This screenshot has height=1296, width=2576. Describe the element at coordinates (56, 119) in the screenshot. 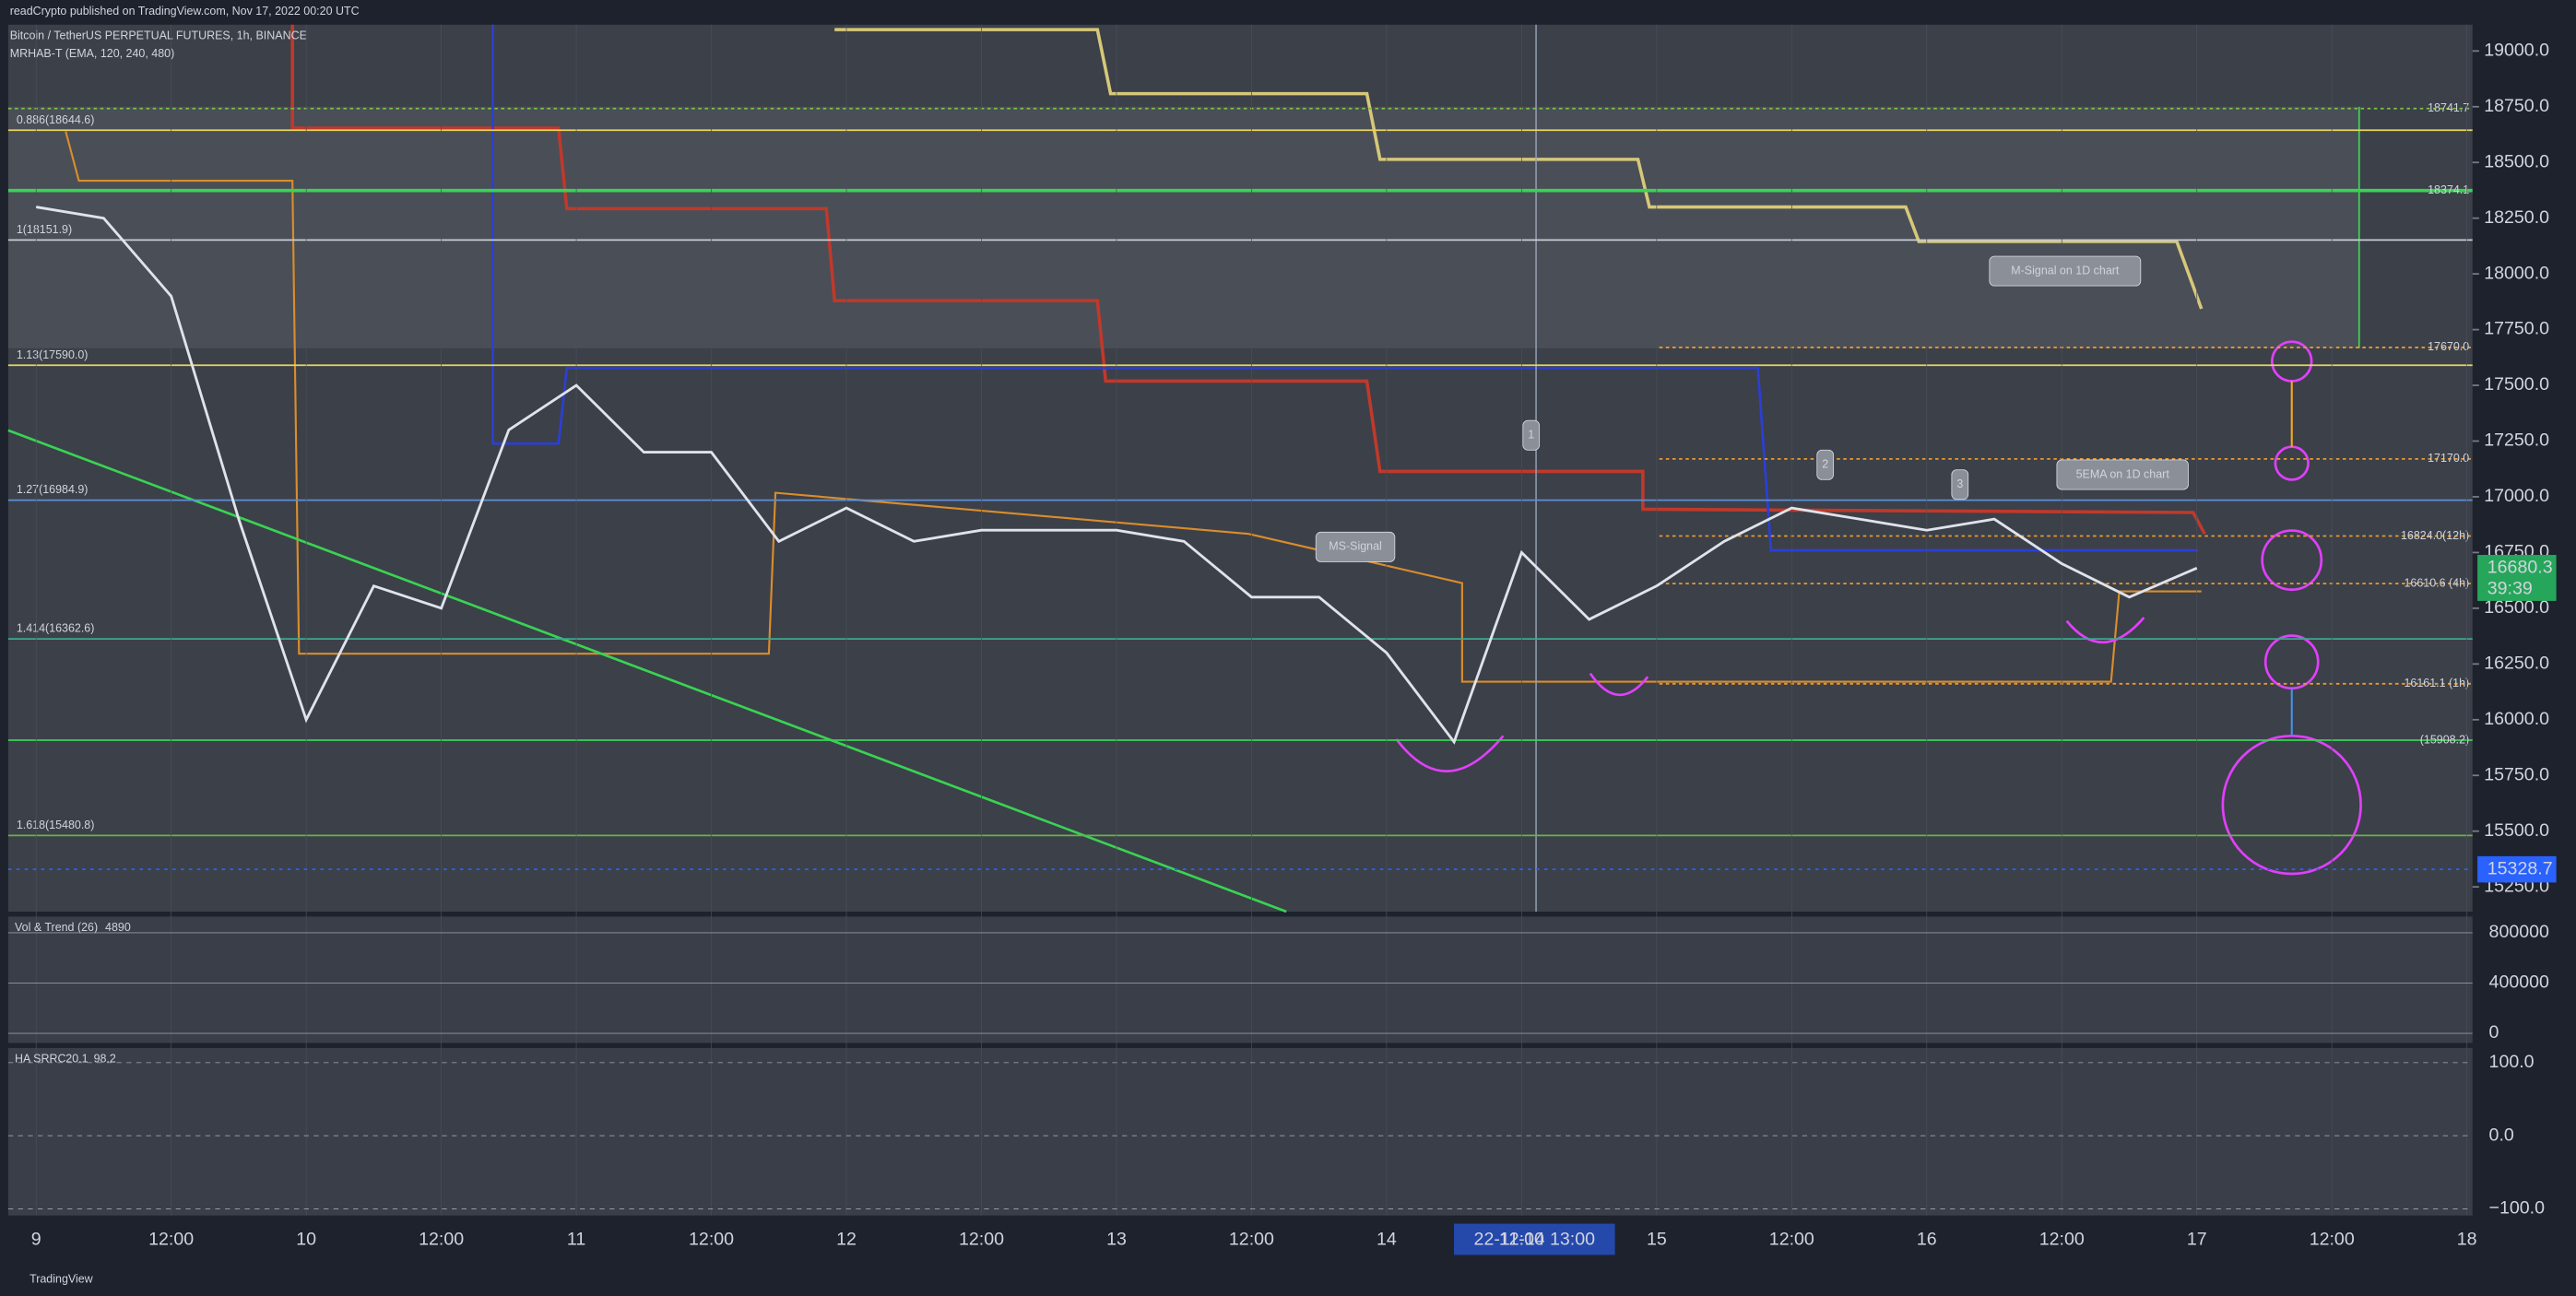

I see `fib-label: 0.886(18644.6)` at that location.